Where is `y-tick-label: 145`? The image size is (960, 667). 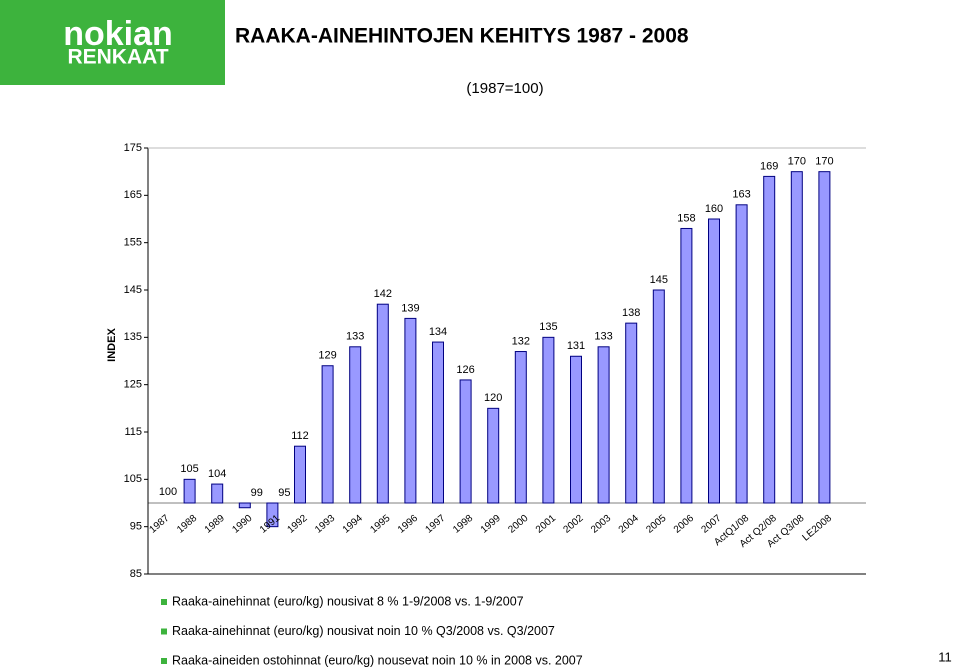 y-tick-label: 145 is located at coordinates (133, 290).